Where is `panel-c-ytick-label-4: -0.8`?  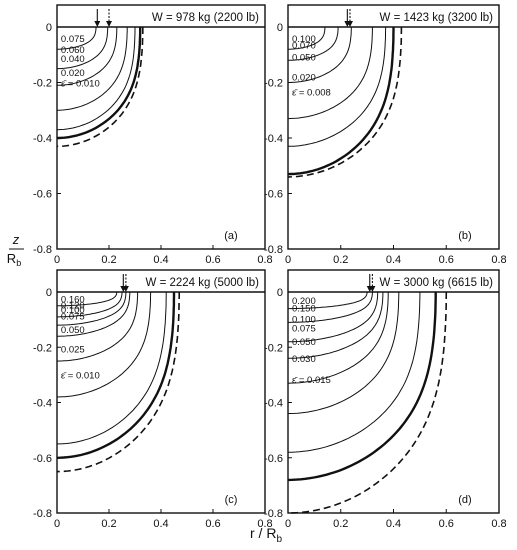
panel-c-ytick-label-4: -0.8 is located at coordinates (42, 514).